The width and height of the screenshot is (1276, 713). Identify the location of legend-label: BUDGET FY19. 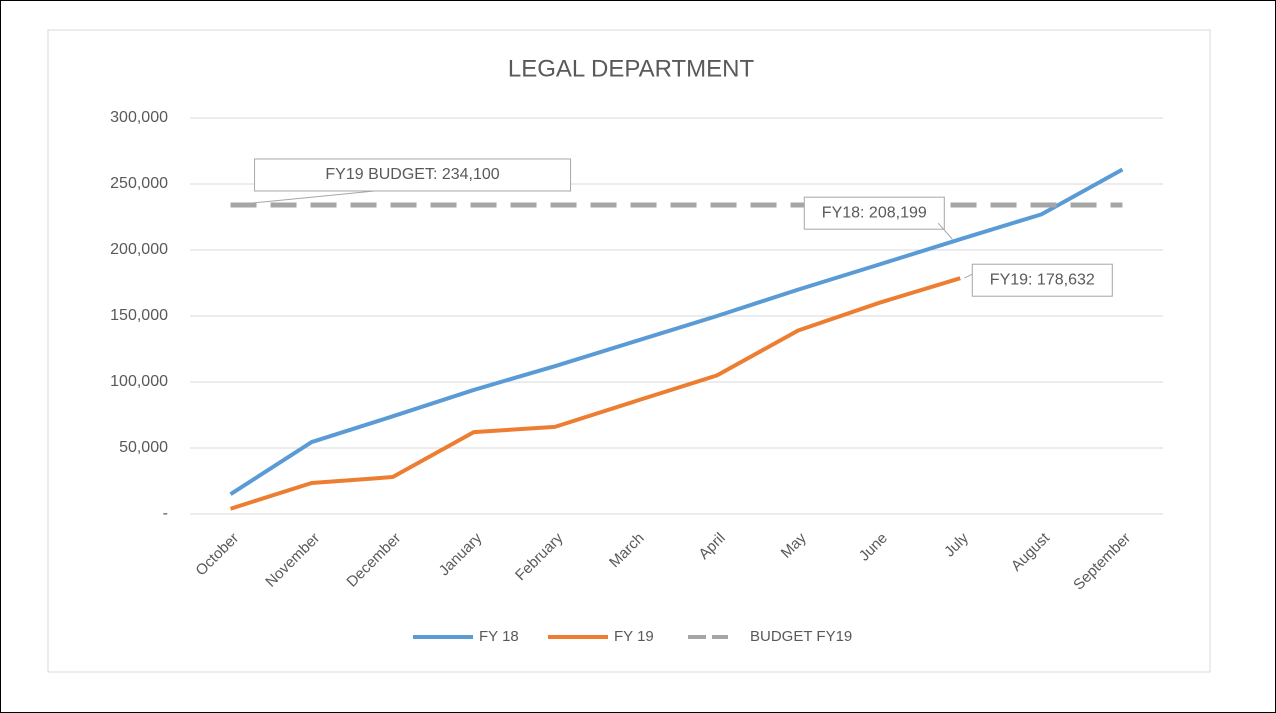
(801, 636).